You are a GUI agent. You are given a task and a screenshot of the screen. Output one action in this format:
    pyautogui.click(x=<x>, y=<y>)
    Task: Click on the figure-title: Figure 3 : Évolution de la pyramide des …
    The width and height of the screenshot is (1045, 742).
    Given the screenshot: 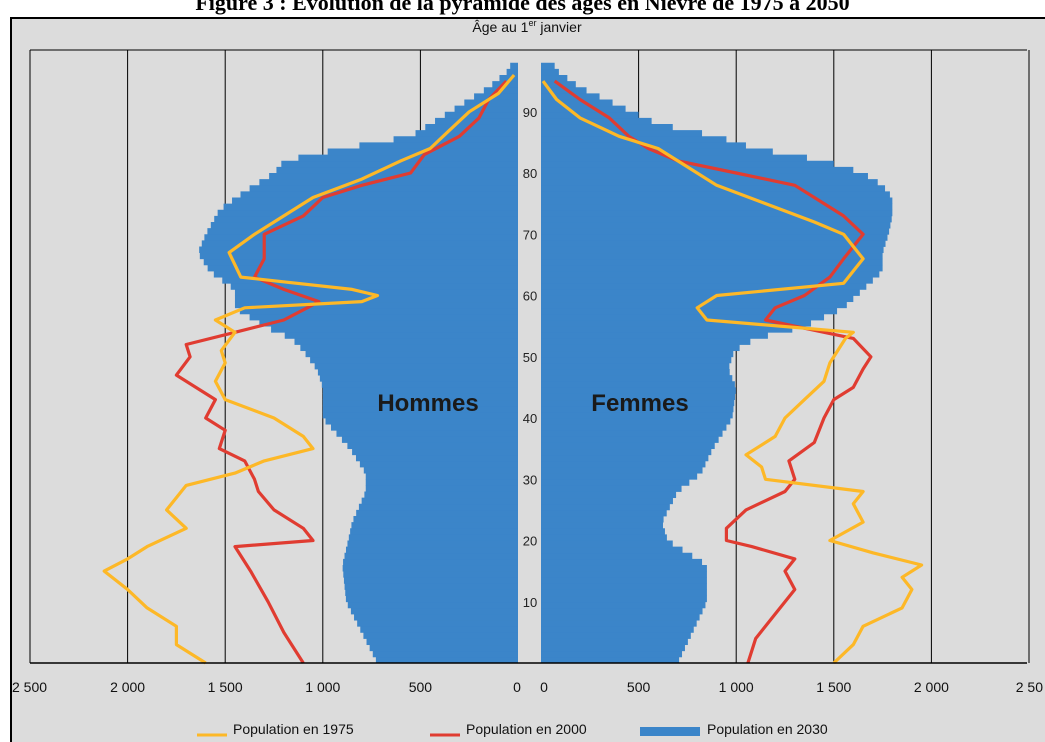 What is the action you would take?
    pyautogui.click(x=522, y=7)
    